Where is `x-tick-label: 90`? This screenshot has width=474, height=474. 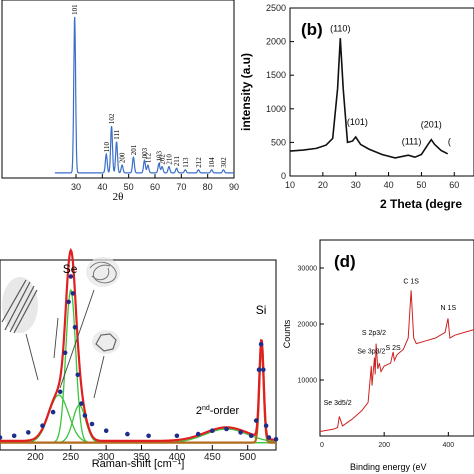 x-tick-label: 90 is located at coordinates (234, 187).